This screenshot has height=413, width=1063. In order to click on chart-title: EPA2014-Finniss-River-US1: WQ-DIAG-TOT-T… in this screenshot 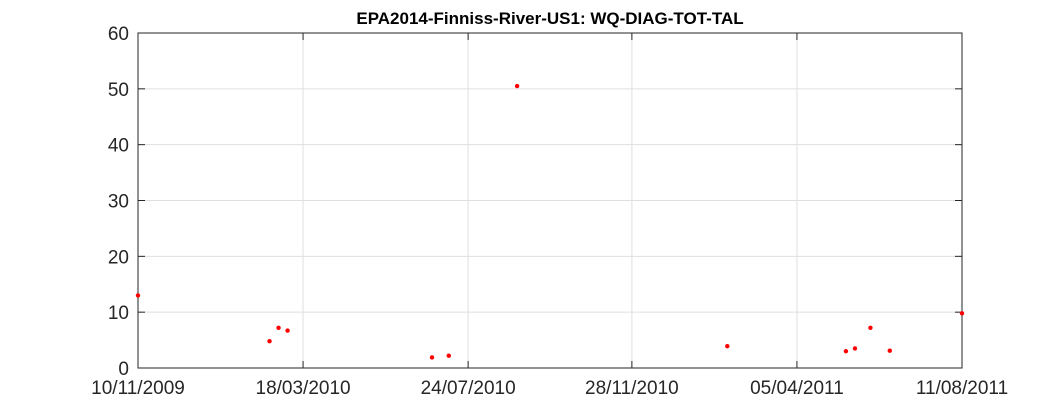, I will do `click(549, 18)`.